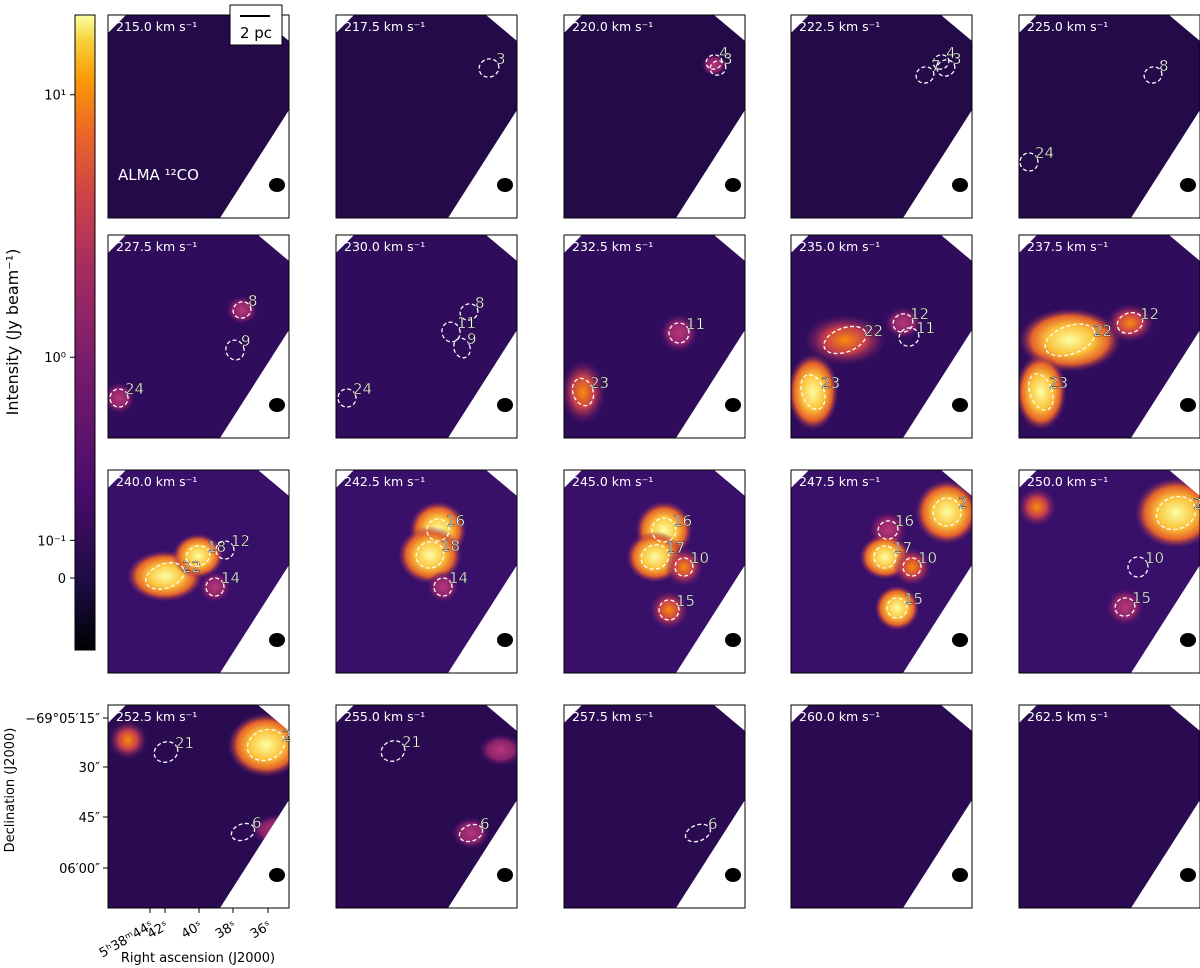 This screenshot has width=1200, height=968. I want to click on clump-label: 16, so click(904, 521).